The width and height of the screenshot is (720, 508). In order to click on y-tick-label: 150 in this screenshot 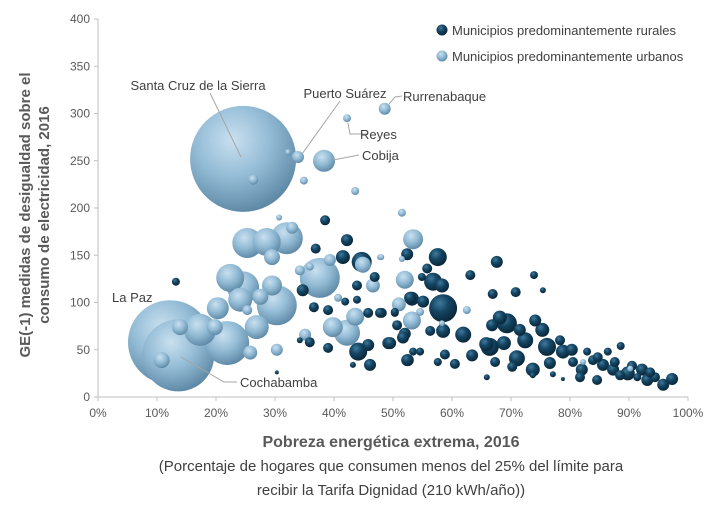, I will do `click(80, 255)`.